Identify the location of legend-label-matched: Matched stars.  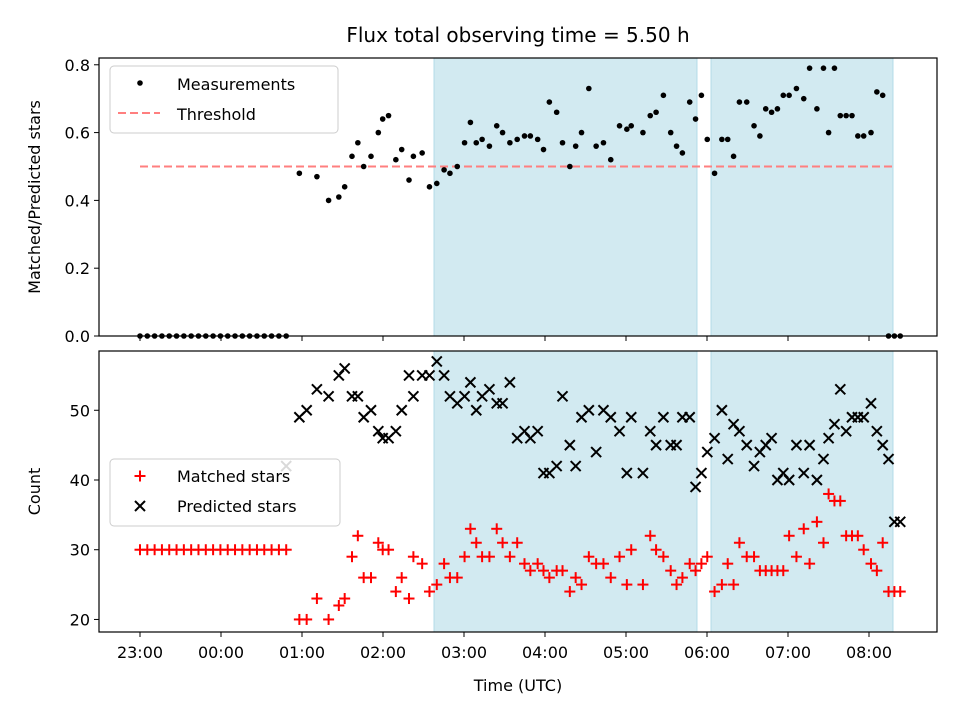
(233, 476).